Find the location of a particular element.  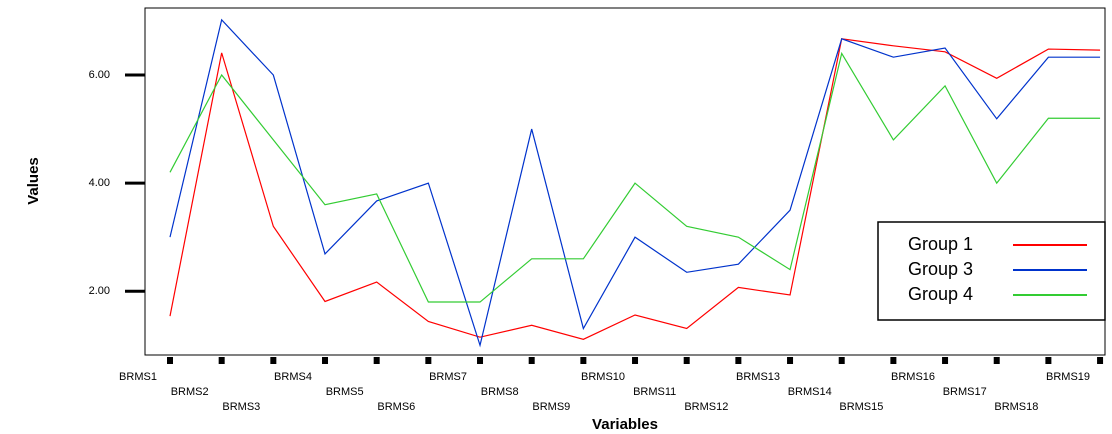

x-tick-label: BRMS7 is located at coordinates (448, 377).